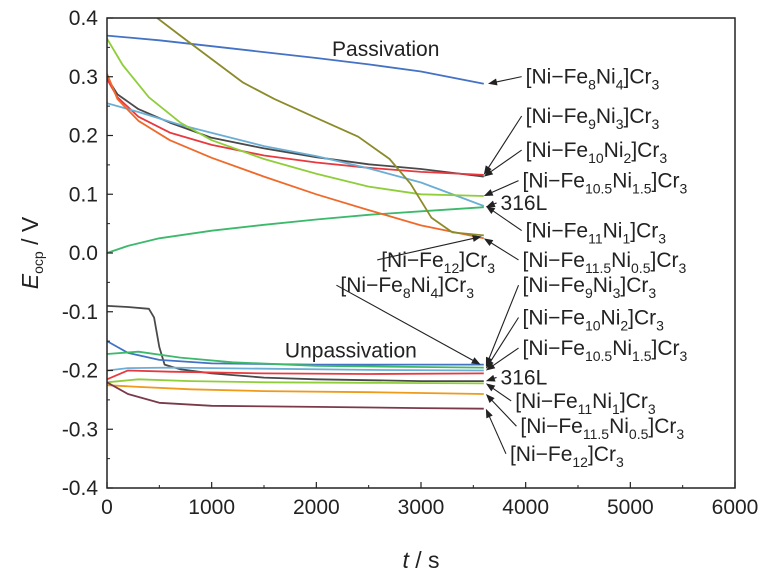 The width and height of the screenshot is (768, 579). What do you see at coordinates (211, 507) in the screenshot?
I see `x-tick-label: 1000` at bounding box center [211, 507].